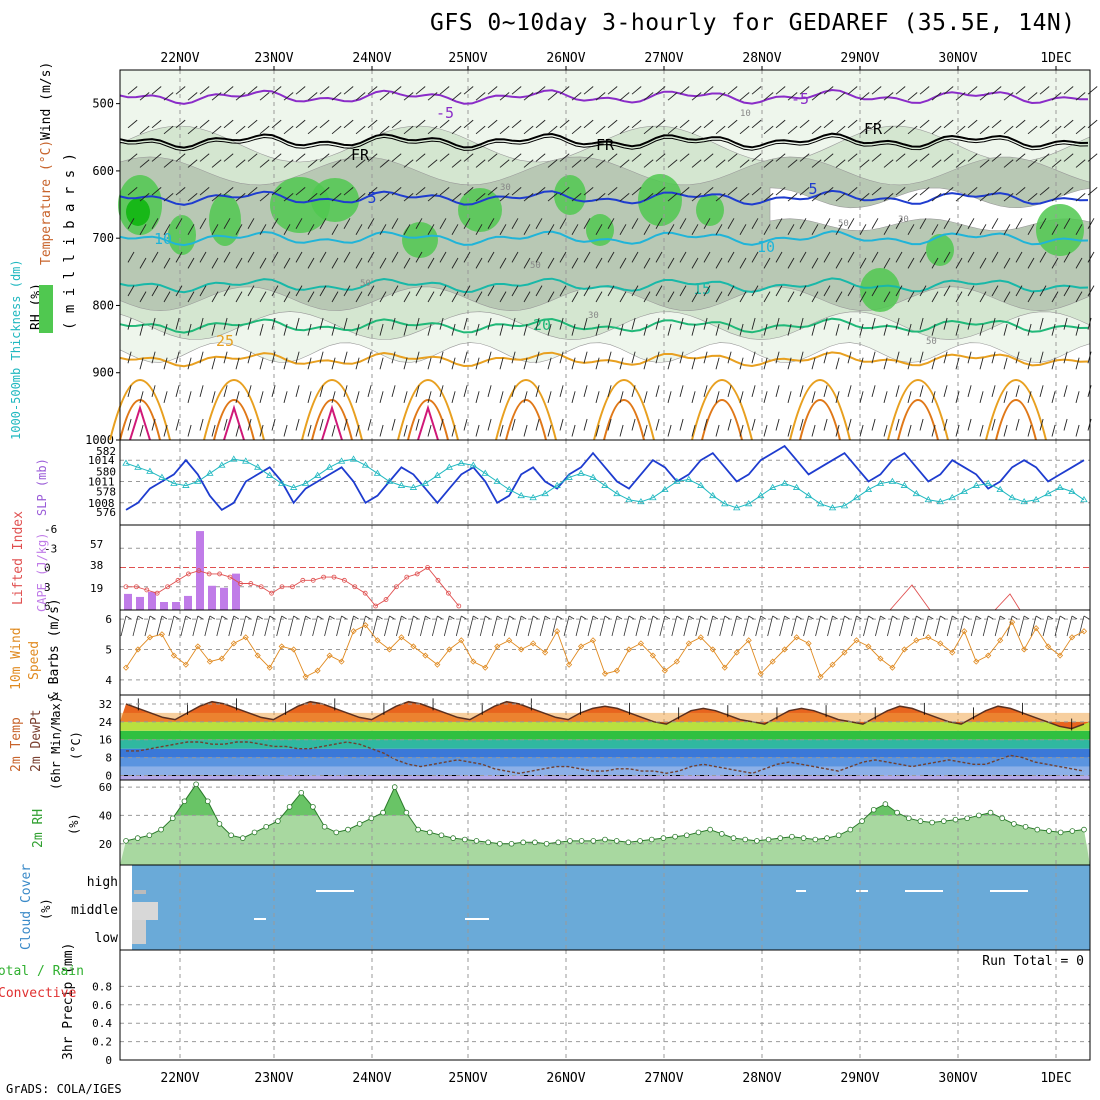 The image size is (1100, 1100). Describe the element at coordinates (225, 220) in the screenshot. I see `rh-moist-blob` at that location.